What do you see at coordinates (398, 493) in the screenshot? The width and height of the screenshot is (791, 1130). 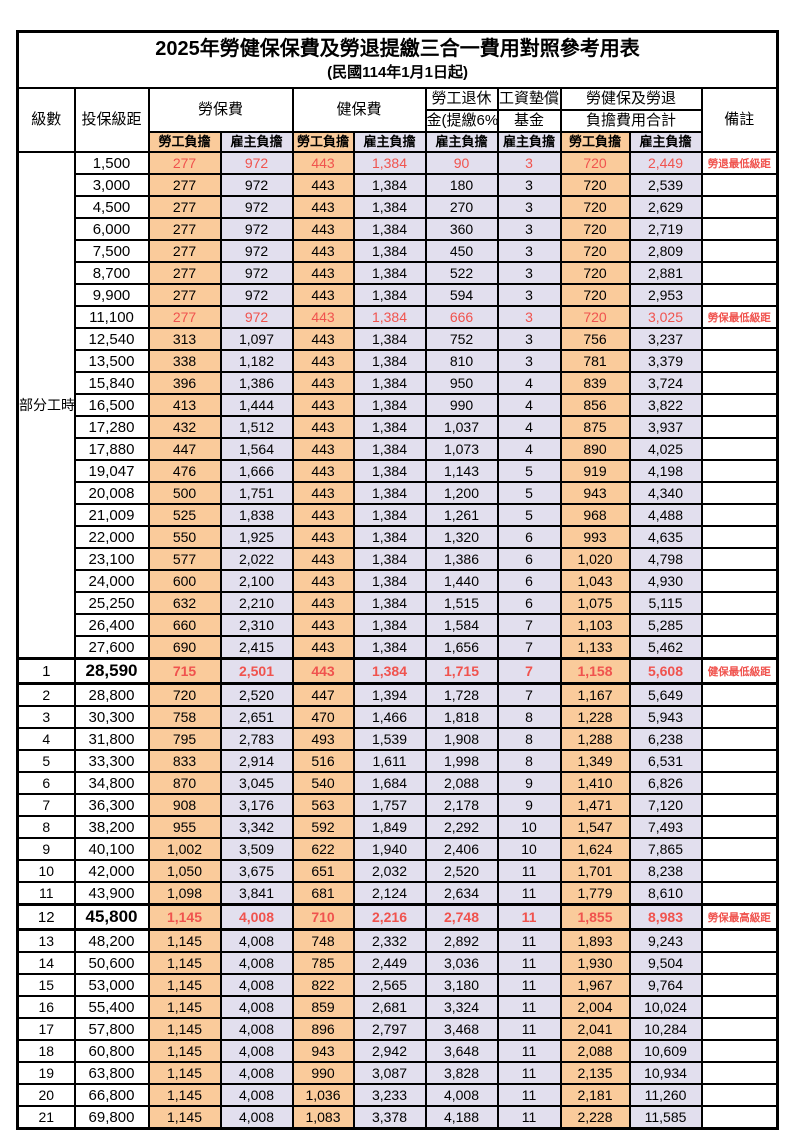 I see `table-row: 20,008 500 1,751 443 1,384 1,200 5 943 4,340` at bounding box center [398, 493].